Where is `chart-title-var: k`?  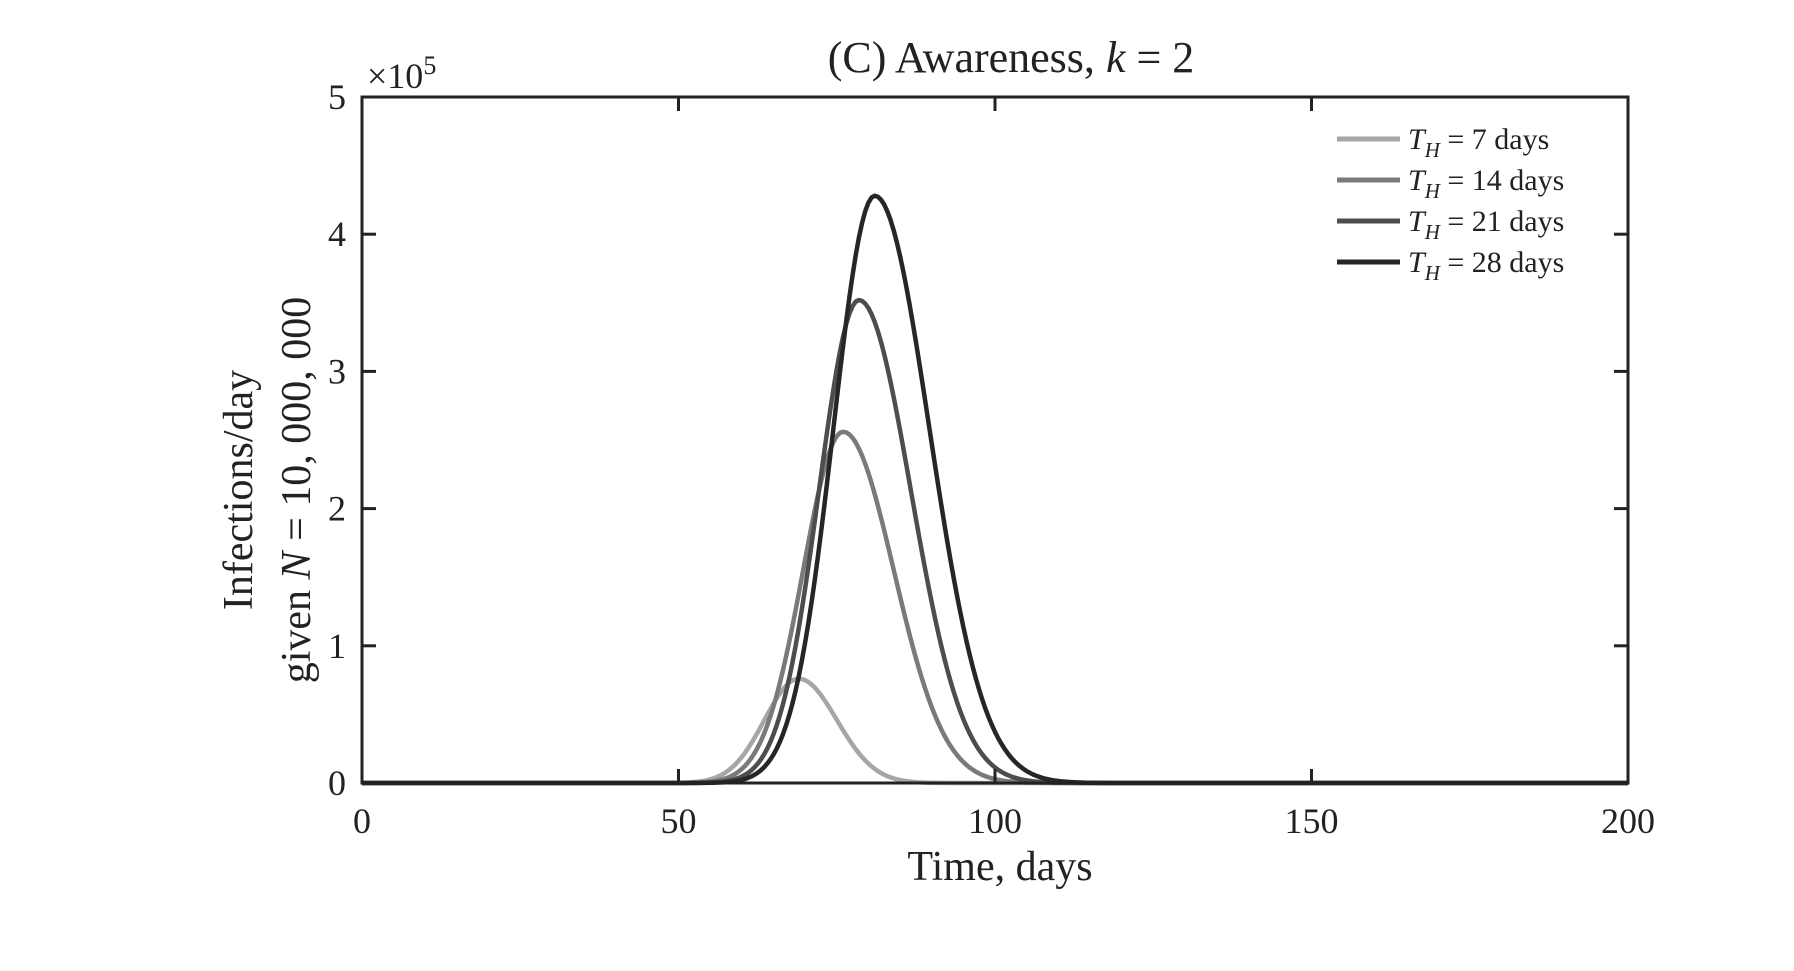
chart-title-var: k is located at coordinates (1116, 57).